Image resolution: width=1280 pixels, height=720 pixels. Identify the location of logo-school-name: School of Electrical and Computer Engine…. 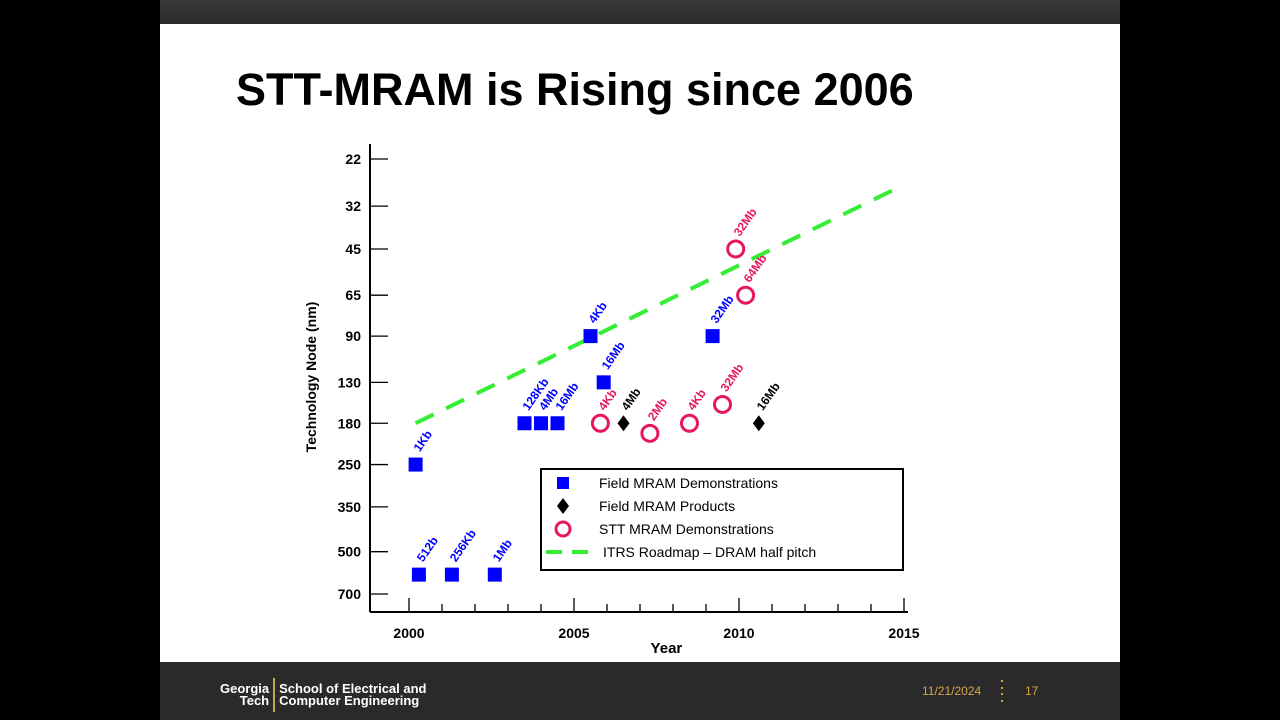
(353, 694).